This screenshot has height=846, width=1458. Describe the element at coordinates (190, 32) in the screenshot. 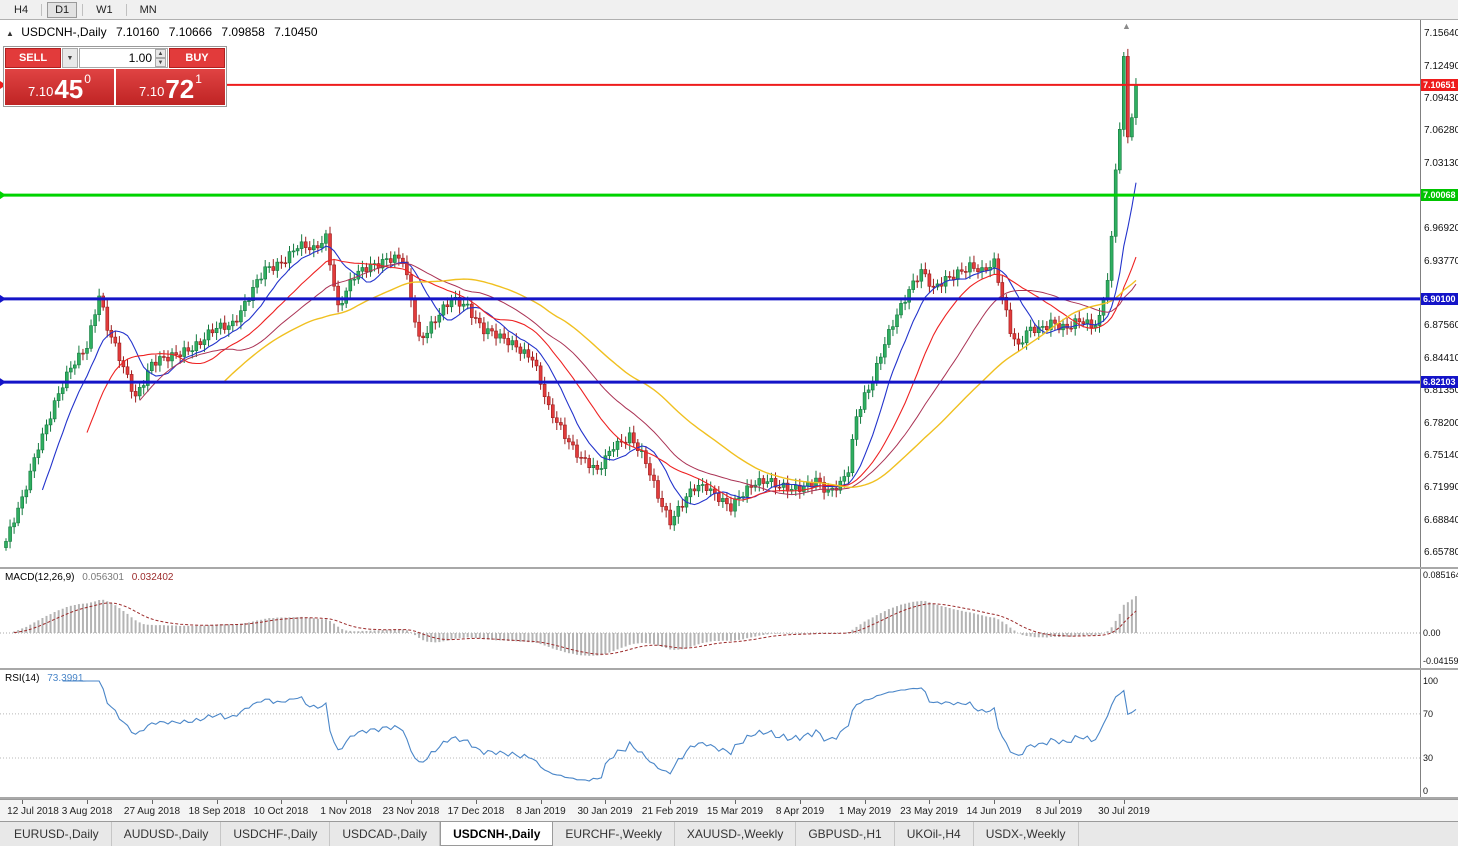

I see `high-value: 7.10666` at that location.